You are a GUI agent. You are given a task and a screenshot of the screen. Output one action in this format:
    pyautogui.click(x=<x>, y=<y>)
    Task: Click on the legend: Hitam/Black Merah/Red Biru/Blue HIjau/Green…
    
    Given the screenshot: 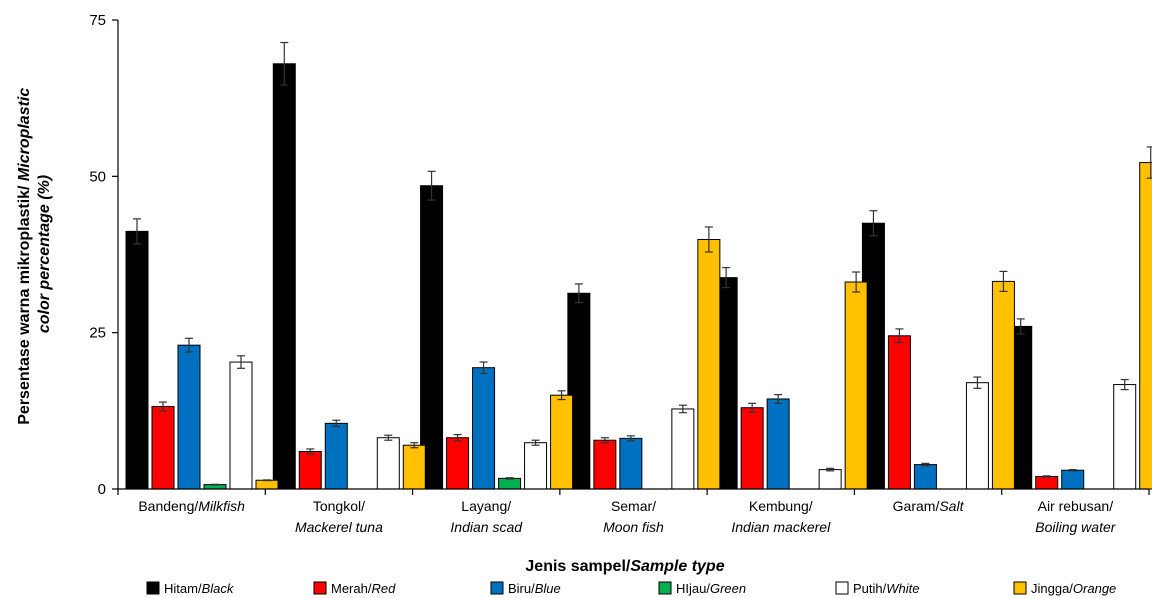 What is the action you would take?
    pyautogui.click(x=631, y=588)
    